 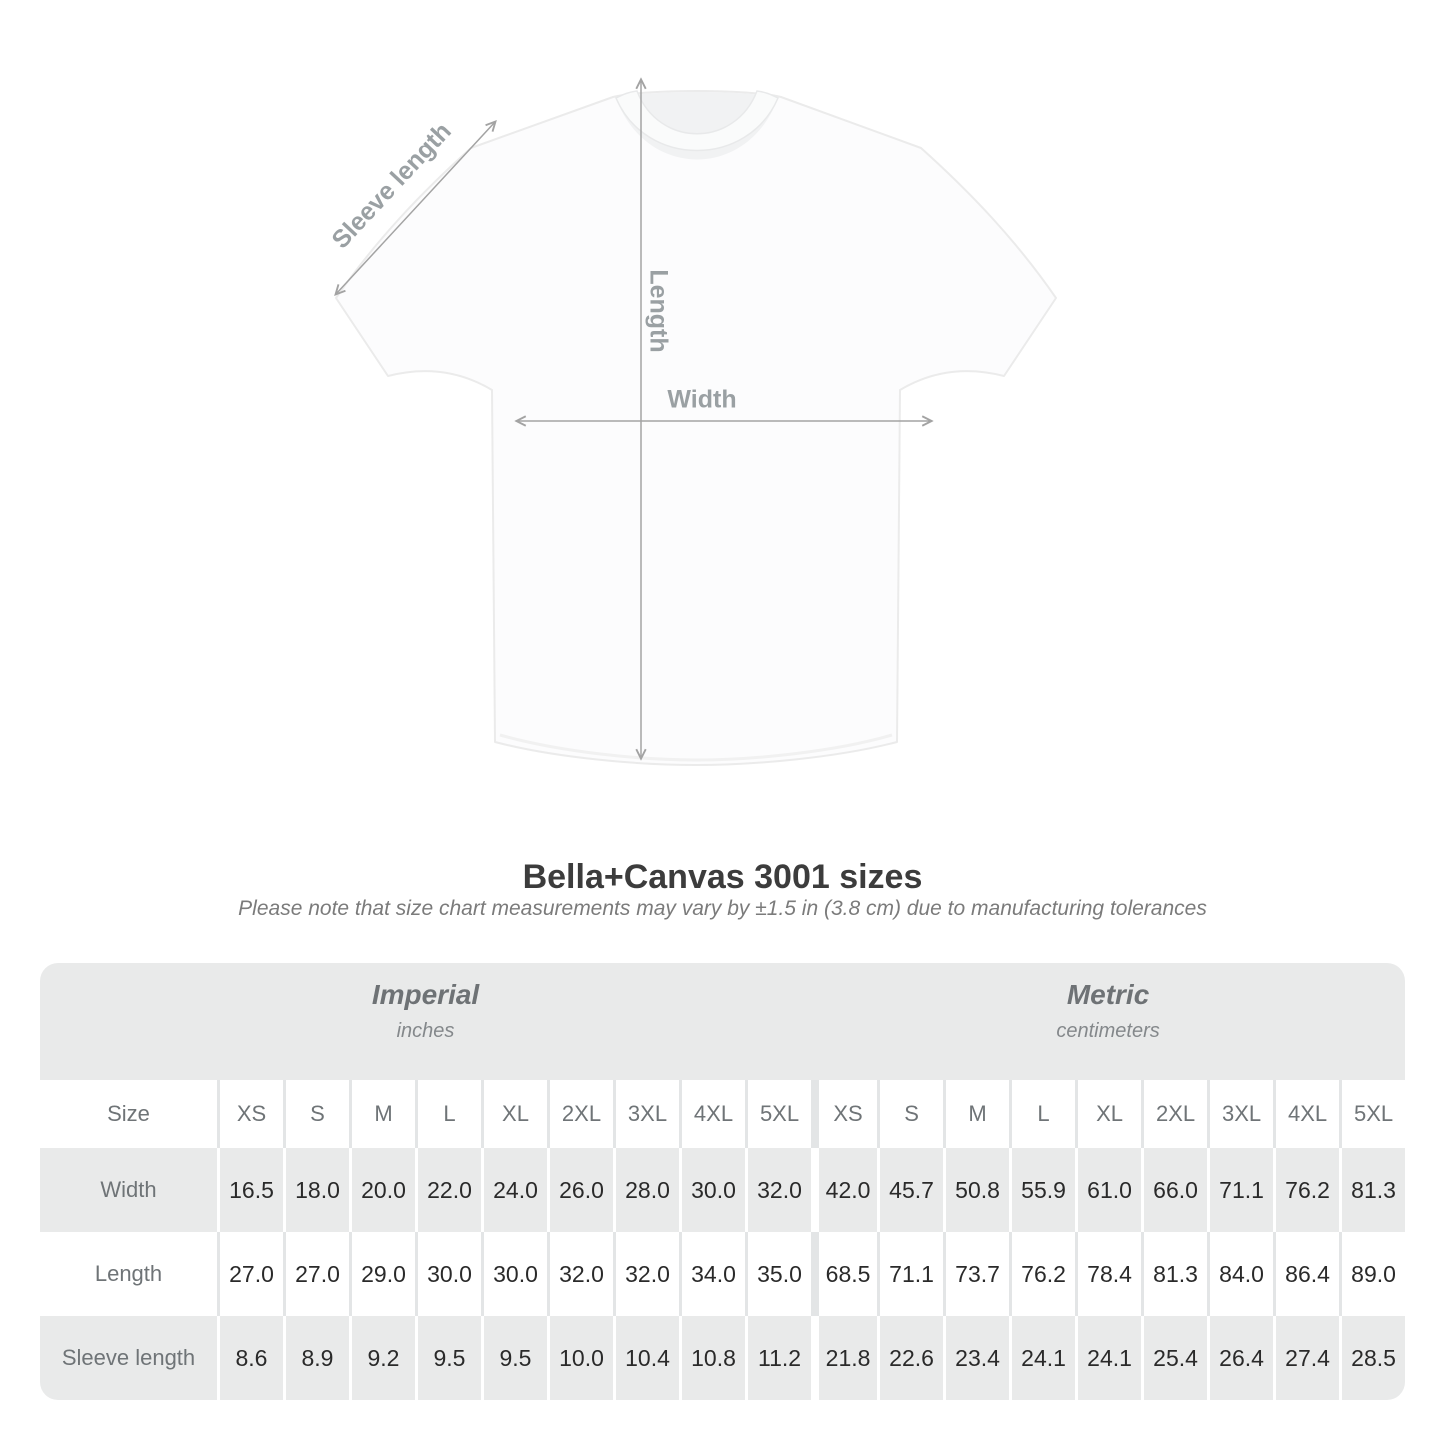 What do you see at coordinates (425, 1031) in the screenshot?
I see `imperial-subtitle: inches` at bounding box center [425, 1031].